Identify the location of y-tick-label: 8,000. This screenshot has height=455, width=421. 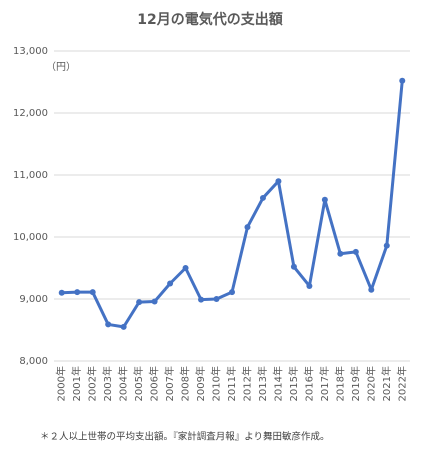
(33, 361).